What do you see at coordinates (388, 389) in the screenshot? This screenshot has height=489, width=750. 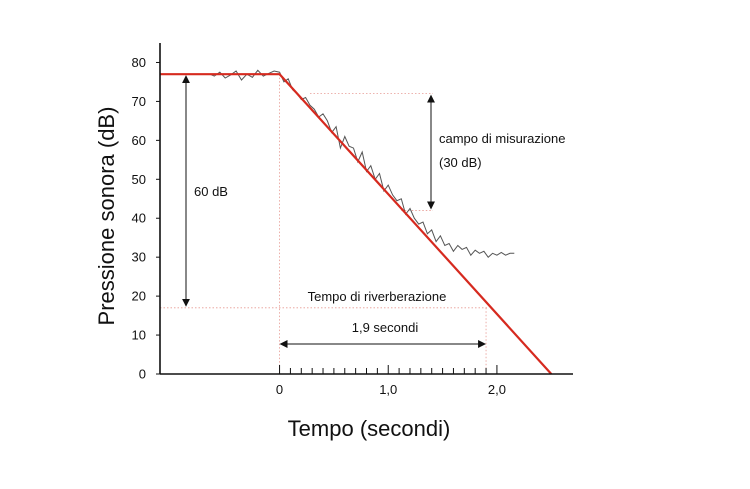 I see `x-tick-label: 1,0` at bounding box center [388, 389].